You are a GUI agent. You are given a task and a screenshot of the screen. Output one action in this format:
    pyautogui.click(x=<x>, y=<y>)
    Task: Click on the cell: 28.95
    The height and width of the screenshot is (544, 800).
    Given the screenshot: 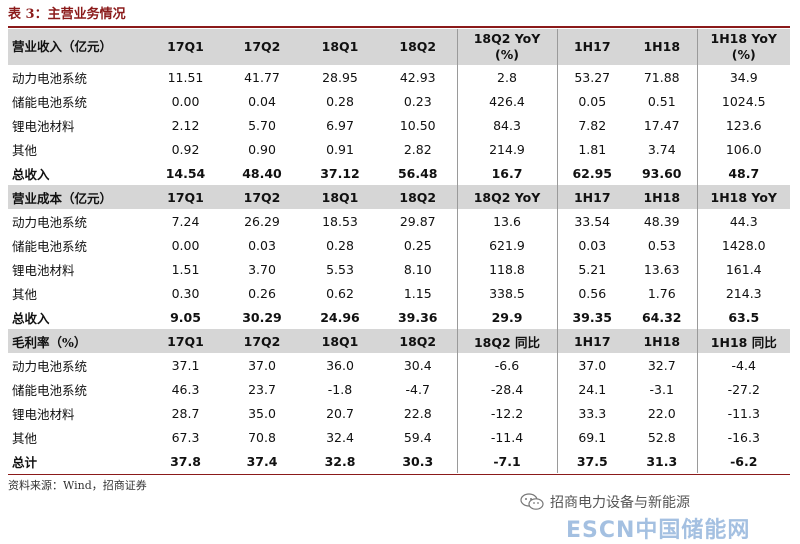 What is the action you would take?
    pyautogui.click(x=340, y=77)
    